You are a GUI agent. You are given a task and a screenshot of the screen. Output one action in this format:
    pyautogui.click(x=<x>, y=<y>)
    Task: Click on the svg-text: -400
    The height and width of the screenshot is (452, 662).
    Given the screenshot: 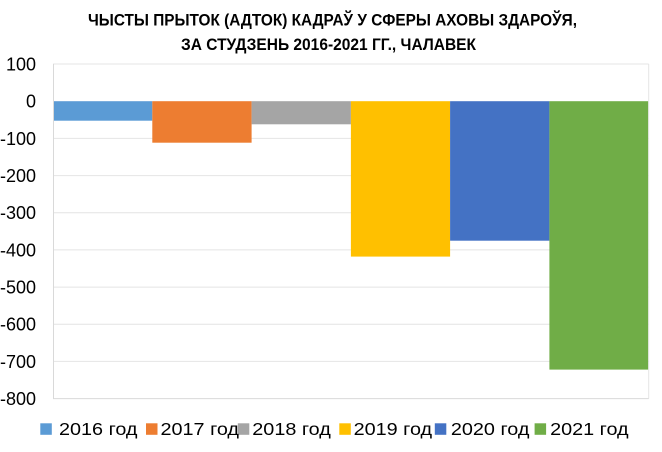 What is the action you would take?
    pyautogui.click(x=18, y=250)
    